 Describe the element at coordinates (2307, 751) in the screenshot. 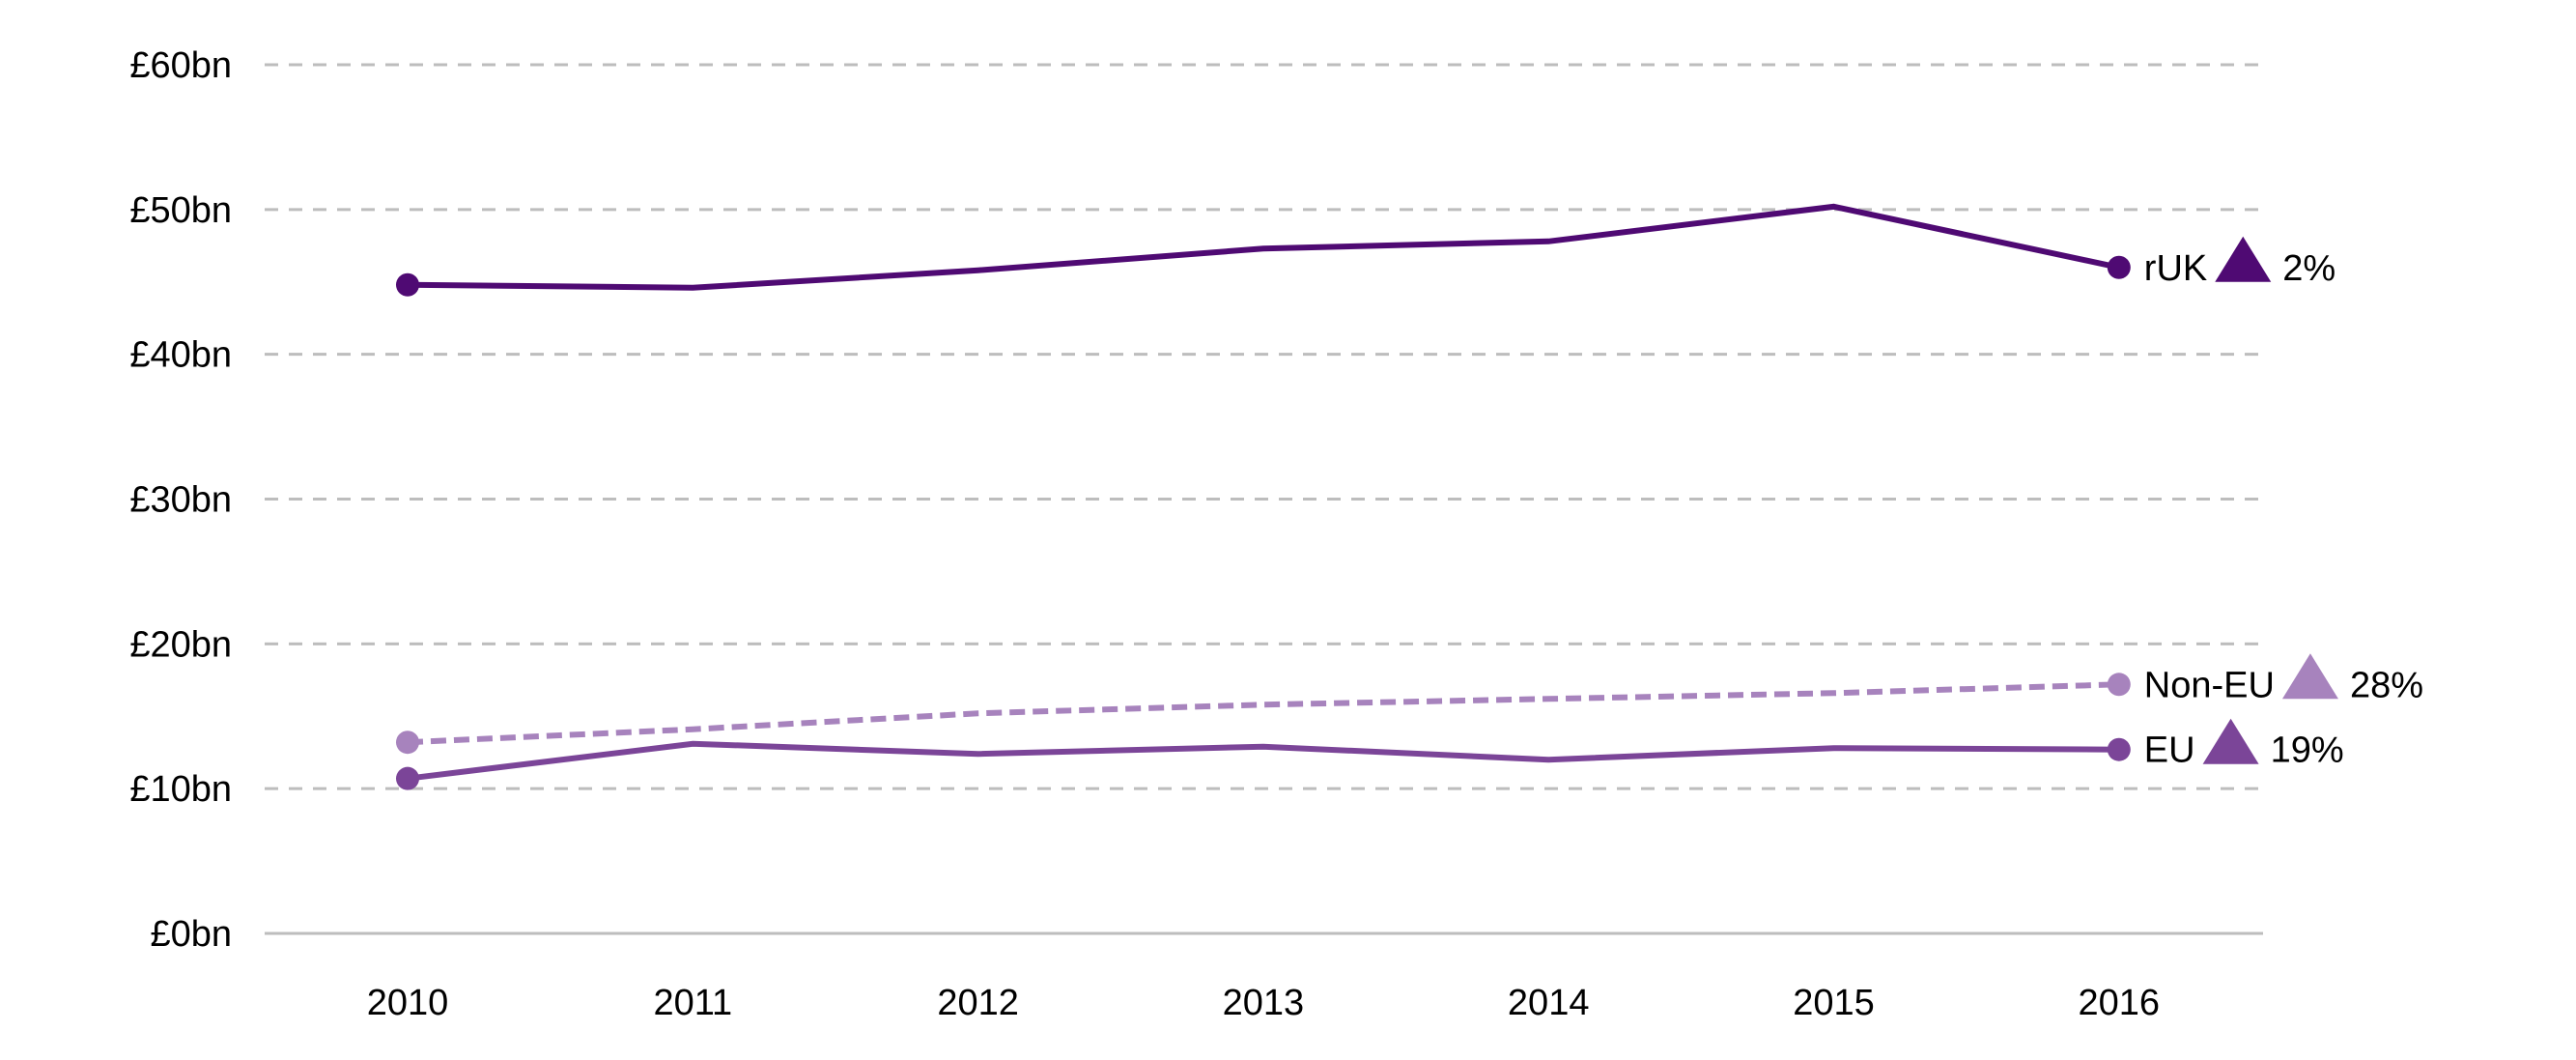

I see `series-change: 19%` at that location.